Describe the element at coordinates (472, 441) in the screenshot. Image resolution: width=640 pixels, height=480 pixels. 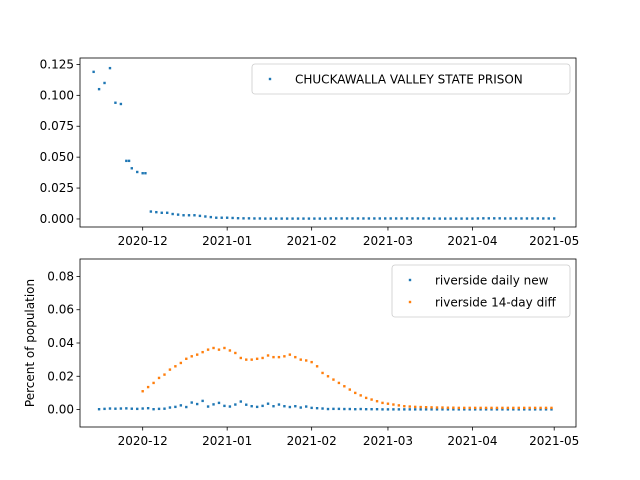
I see `x-tick-label: 2021-04` at that location.